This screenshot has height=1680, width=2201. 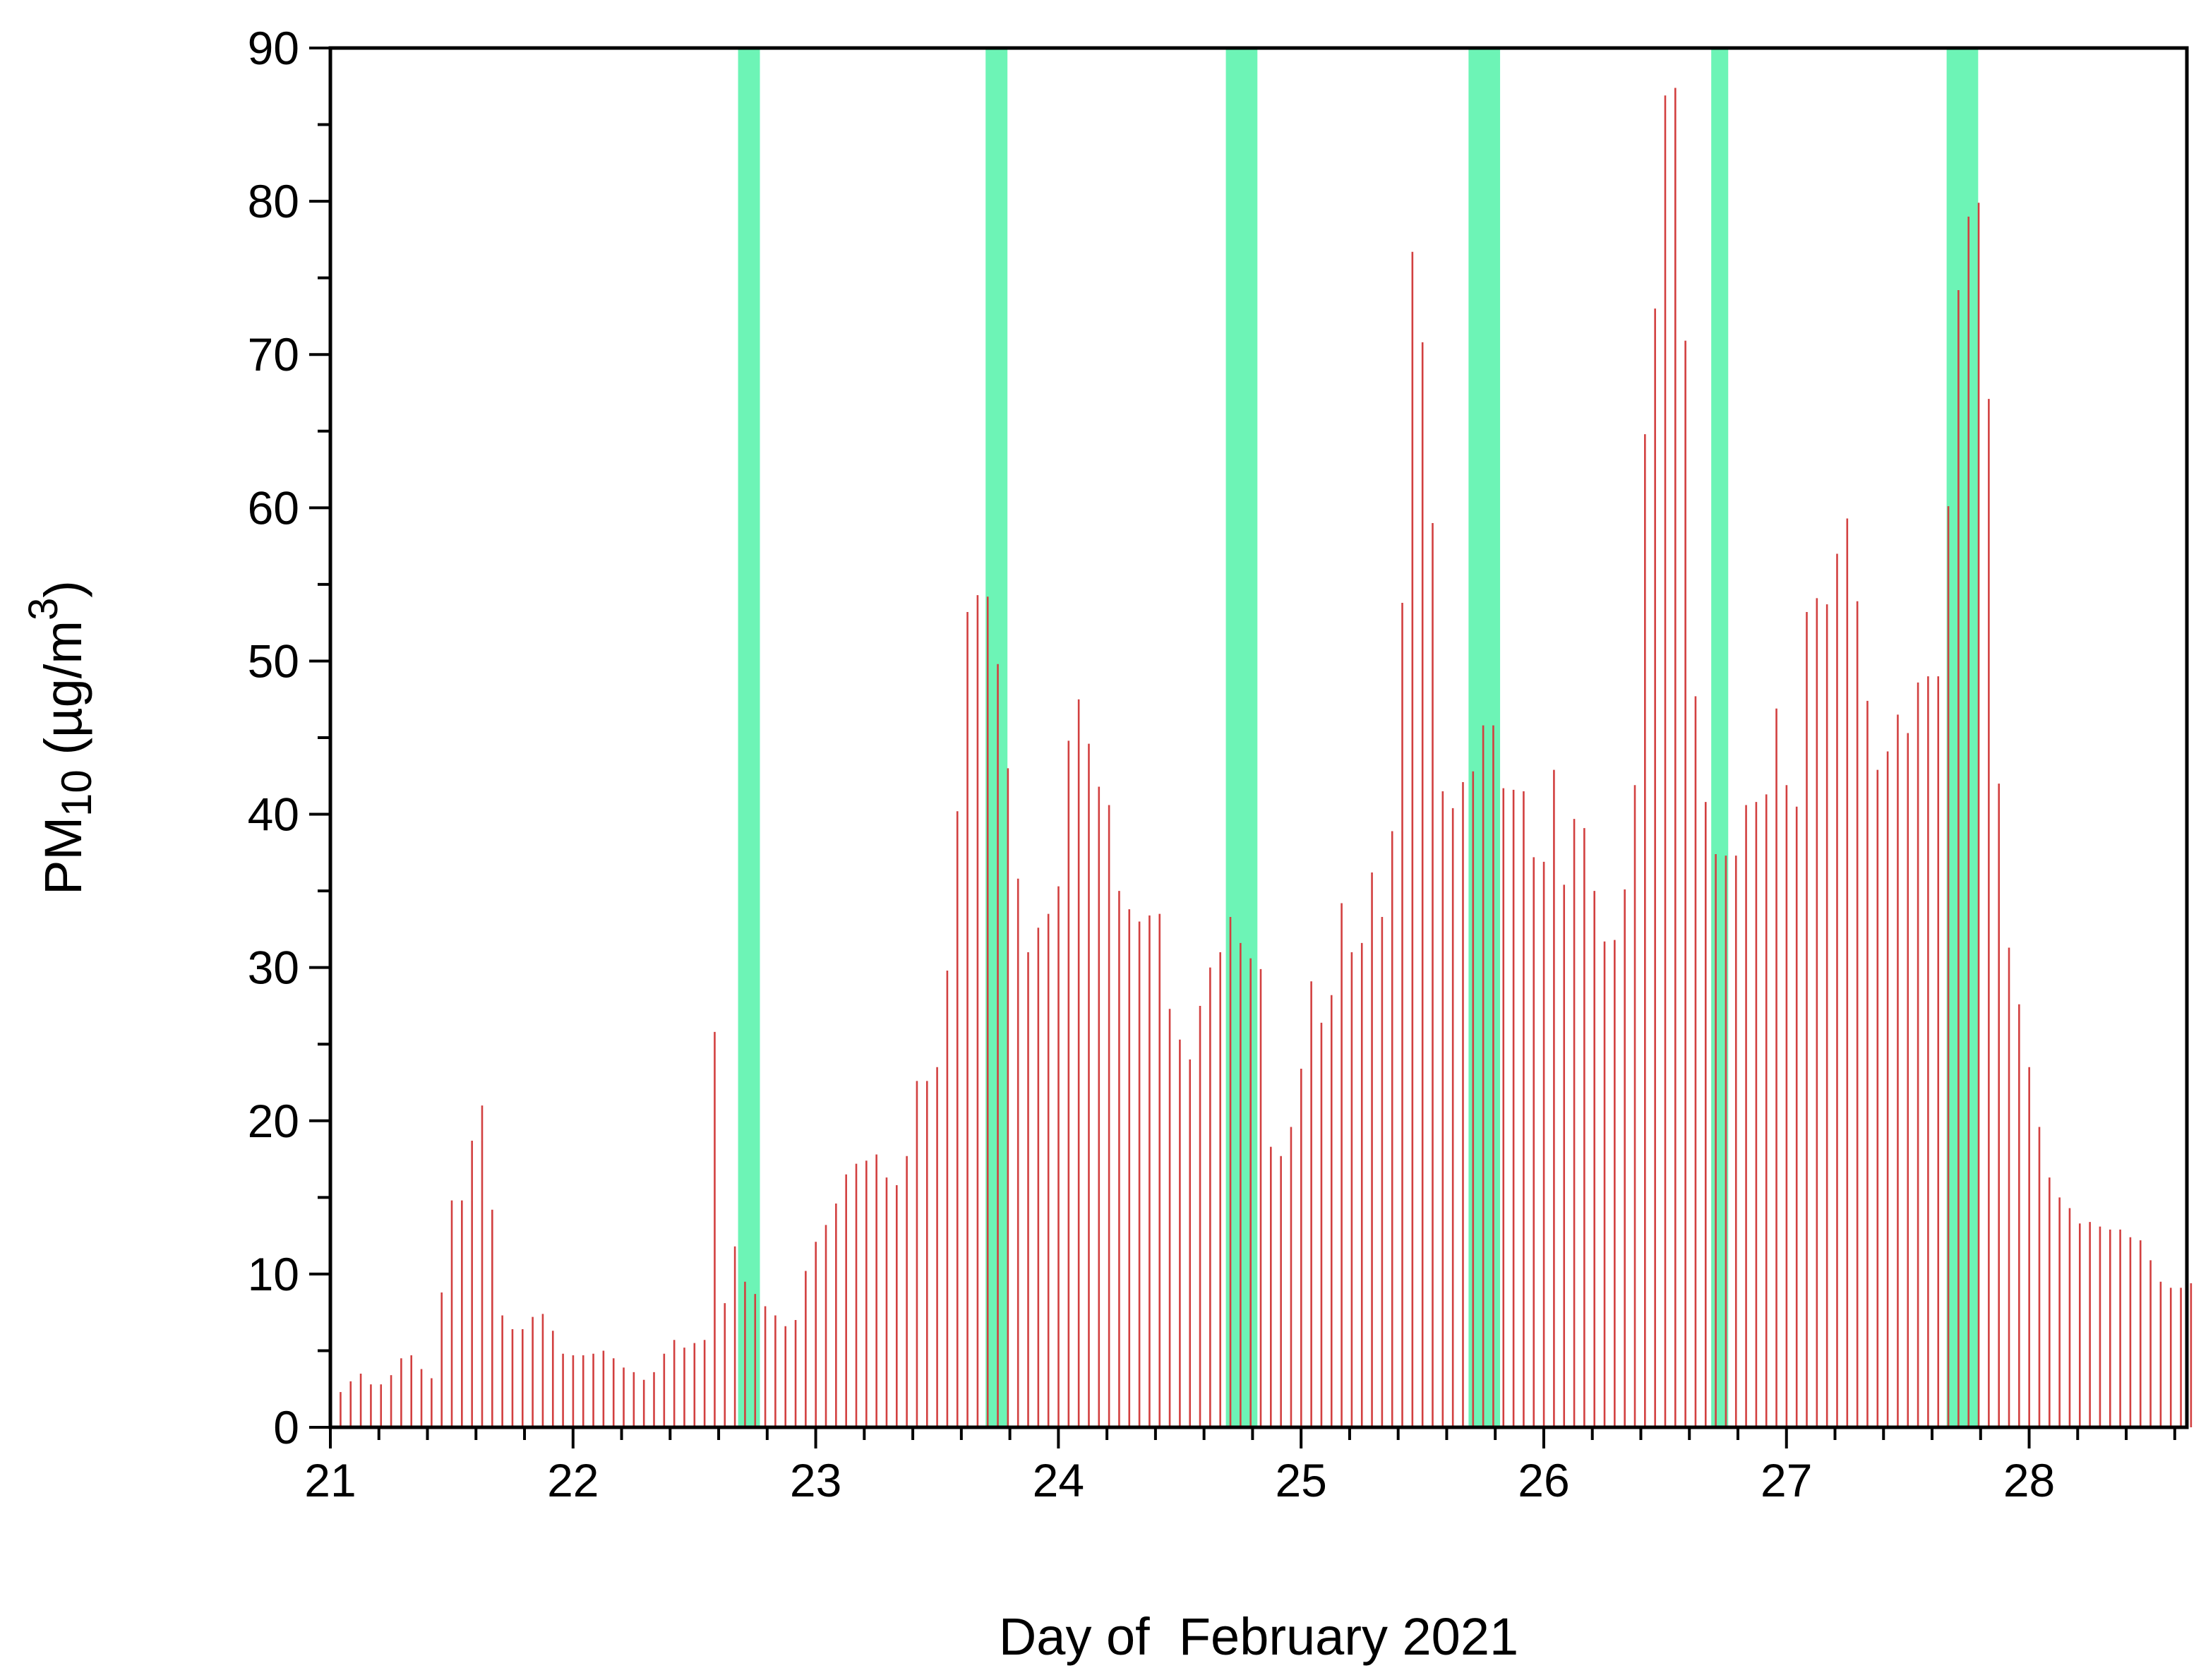 What do you see at coordinates (273, 1121) in the screenshot?
I see `y-tick-label: 20` at bounding box center [273, 1121].